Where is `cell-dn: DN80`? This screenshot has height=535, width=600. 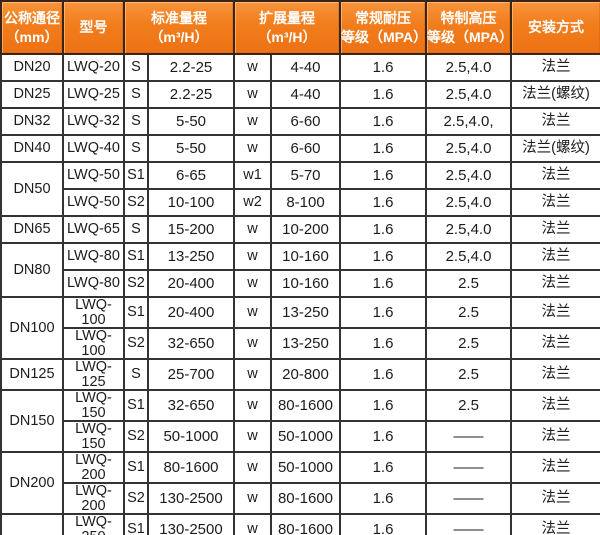
cell-dn: DN80 is located at coordinates (32, 270).